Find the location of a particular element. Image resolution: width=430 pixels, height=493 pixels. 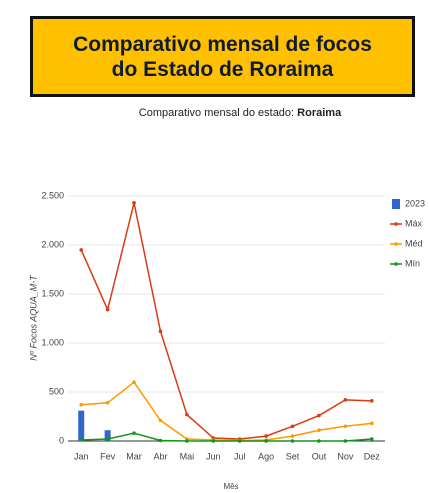

x-tick-label: Dez is located at coordinates (372, 456).